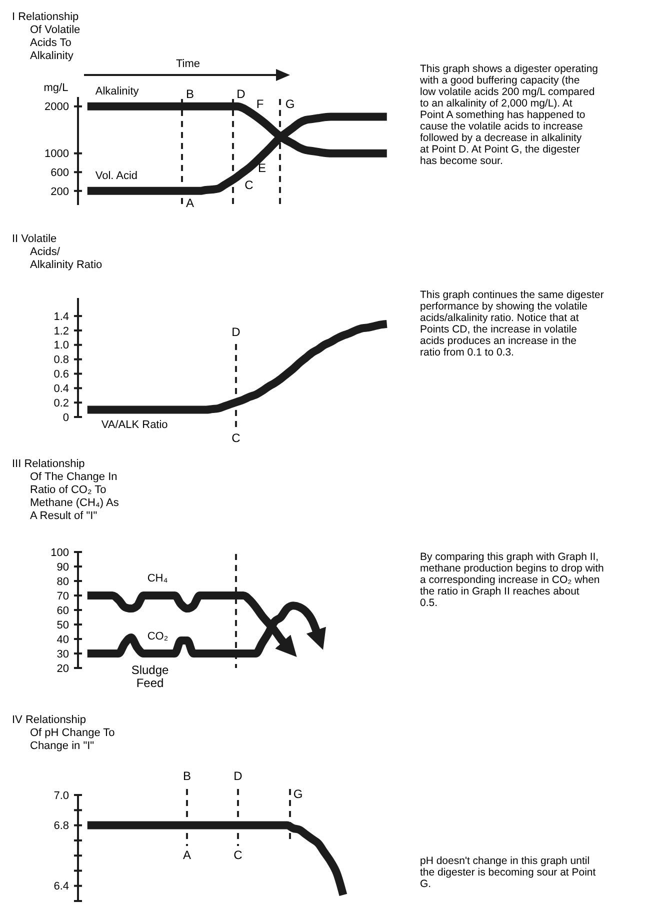 Image resolution: width=652 pixels, height=910 pixels. I want to click on y-tick-label: 80, so click(62, 582).